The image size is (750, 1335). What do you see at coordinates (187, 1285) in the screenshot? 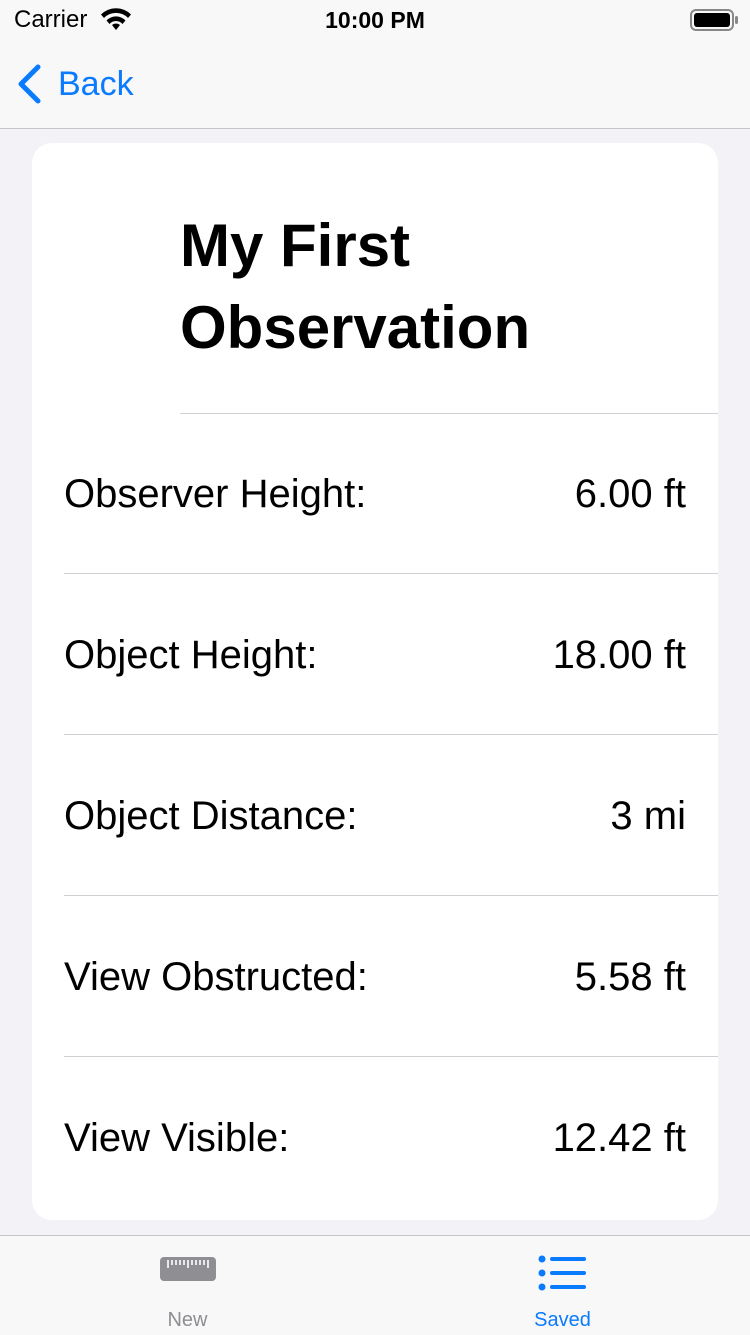
I see `tab-new: New` at bounding box center [187, 1285].